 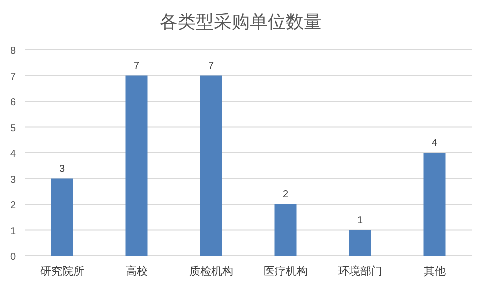 What do you see at coordinates (241, 22) in the screenshot?
I see `title: 各类型采购单位数量` at bounding box center [241, 22].